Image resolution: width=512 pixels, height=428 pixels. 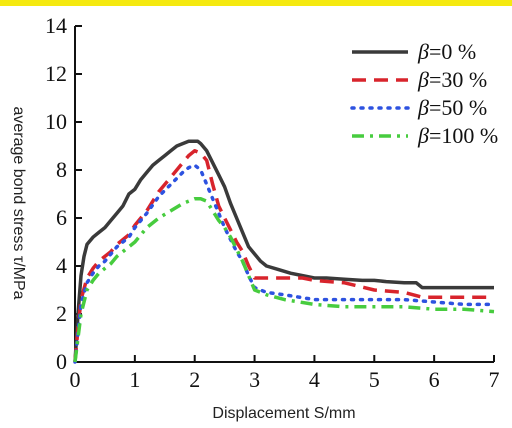 What do you see at coordinates (61, 265) in the screenshot?
I see `y-tick-label: 4` at bounding box center [61, 265].